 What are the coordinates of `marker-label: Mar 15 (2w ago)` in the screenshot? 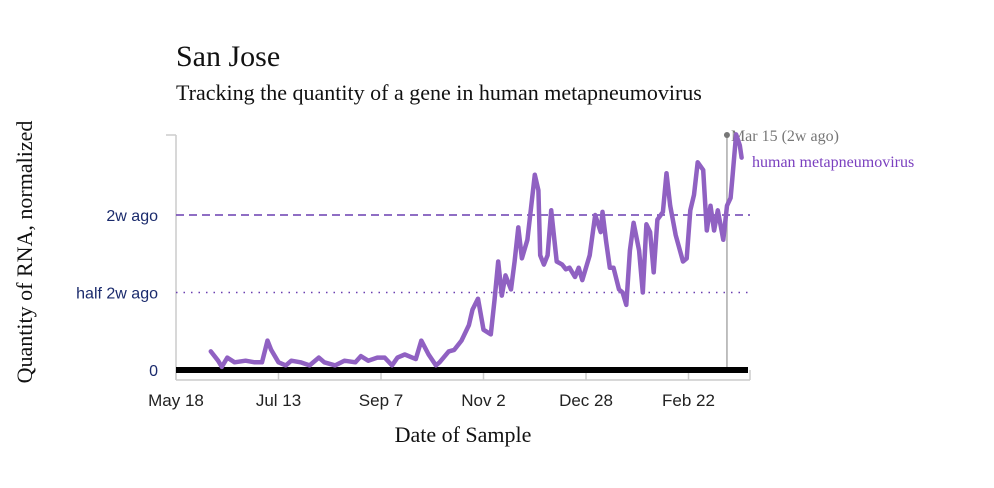 It's located at (785, 136).